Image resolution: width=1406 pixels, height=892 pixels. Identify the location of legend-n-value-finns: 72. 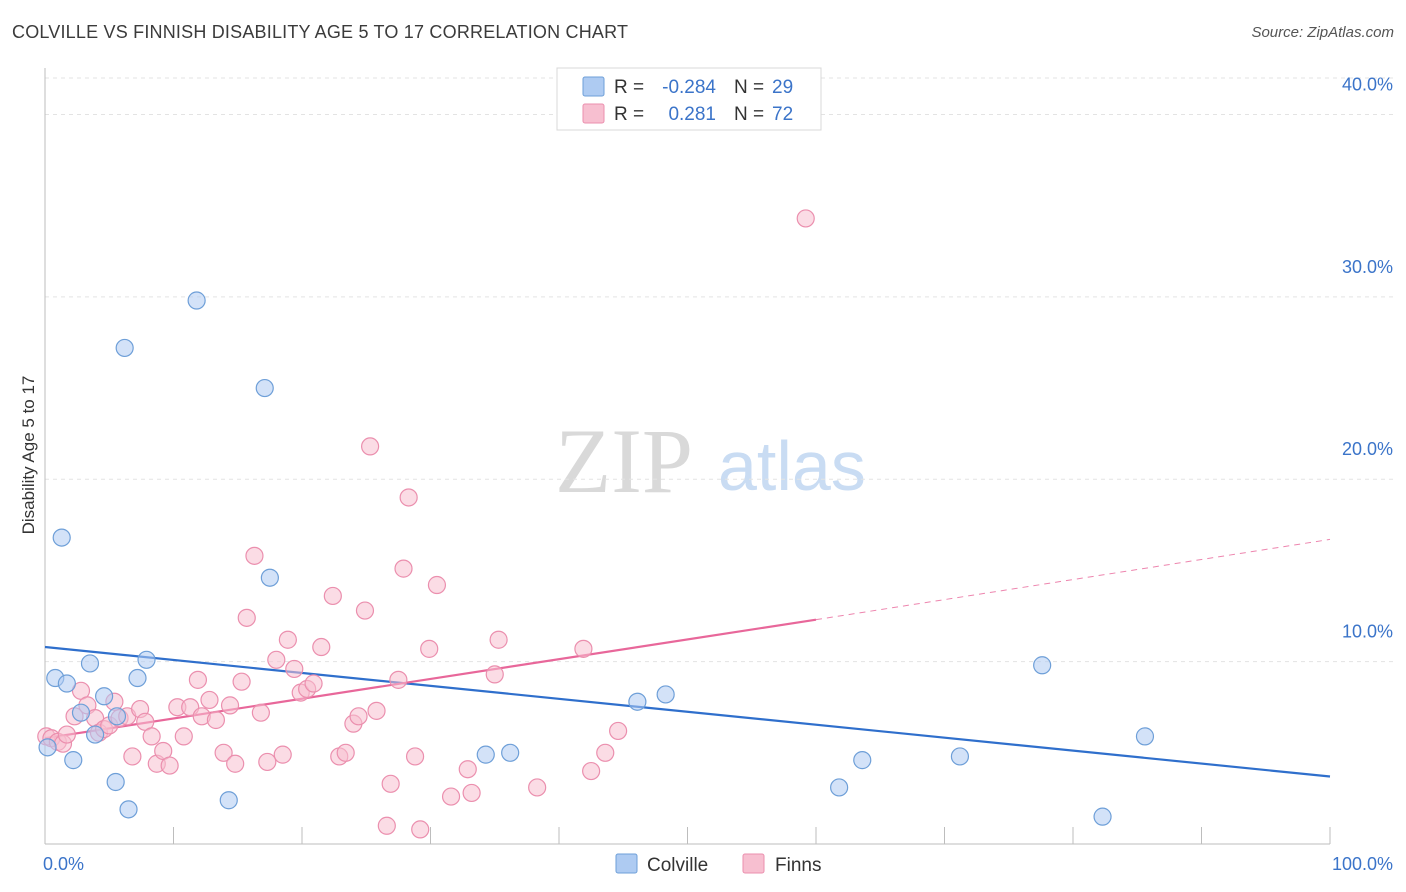
(782, 114).